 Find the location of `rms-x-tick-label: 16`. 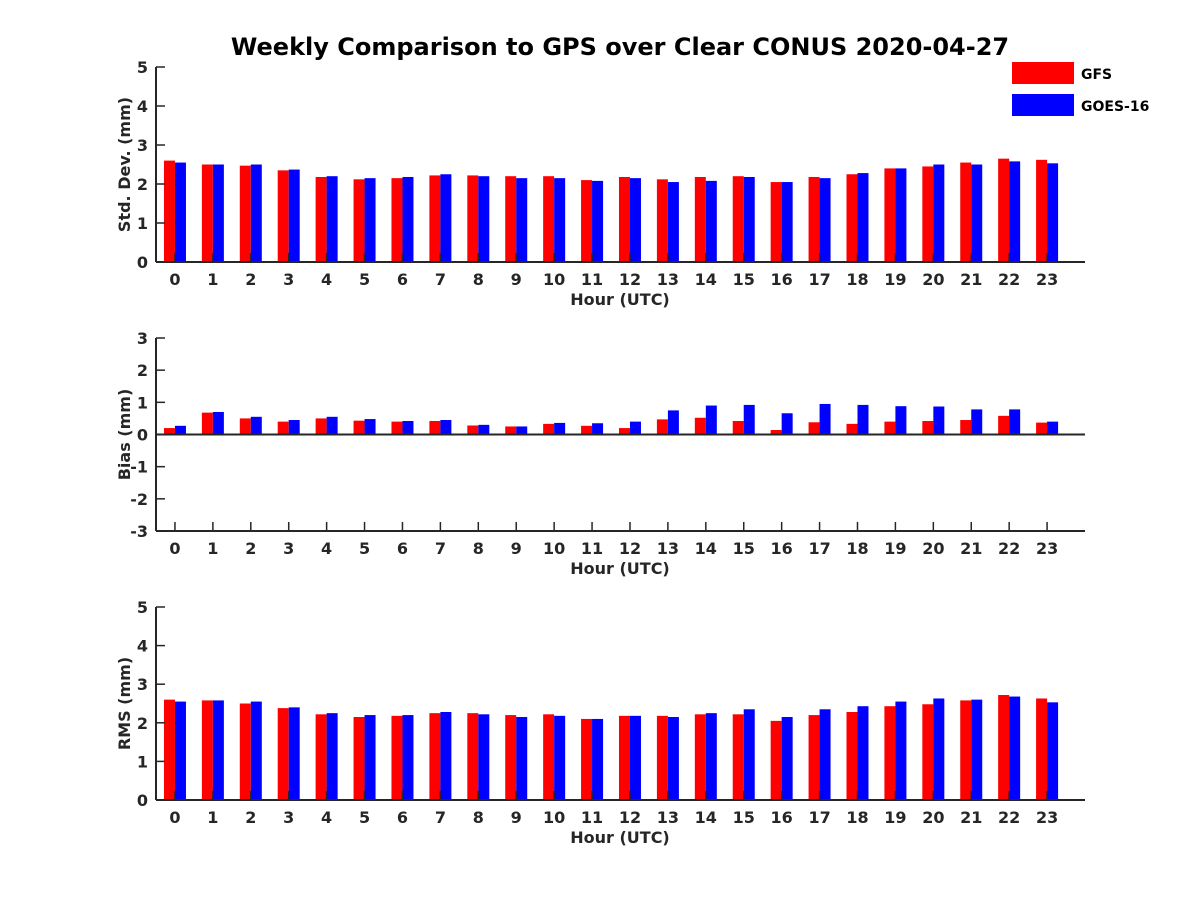

rms-x-tick-label: 16 is located at coordinates (782, 817).